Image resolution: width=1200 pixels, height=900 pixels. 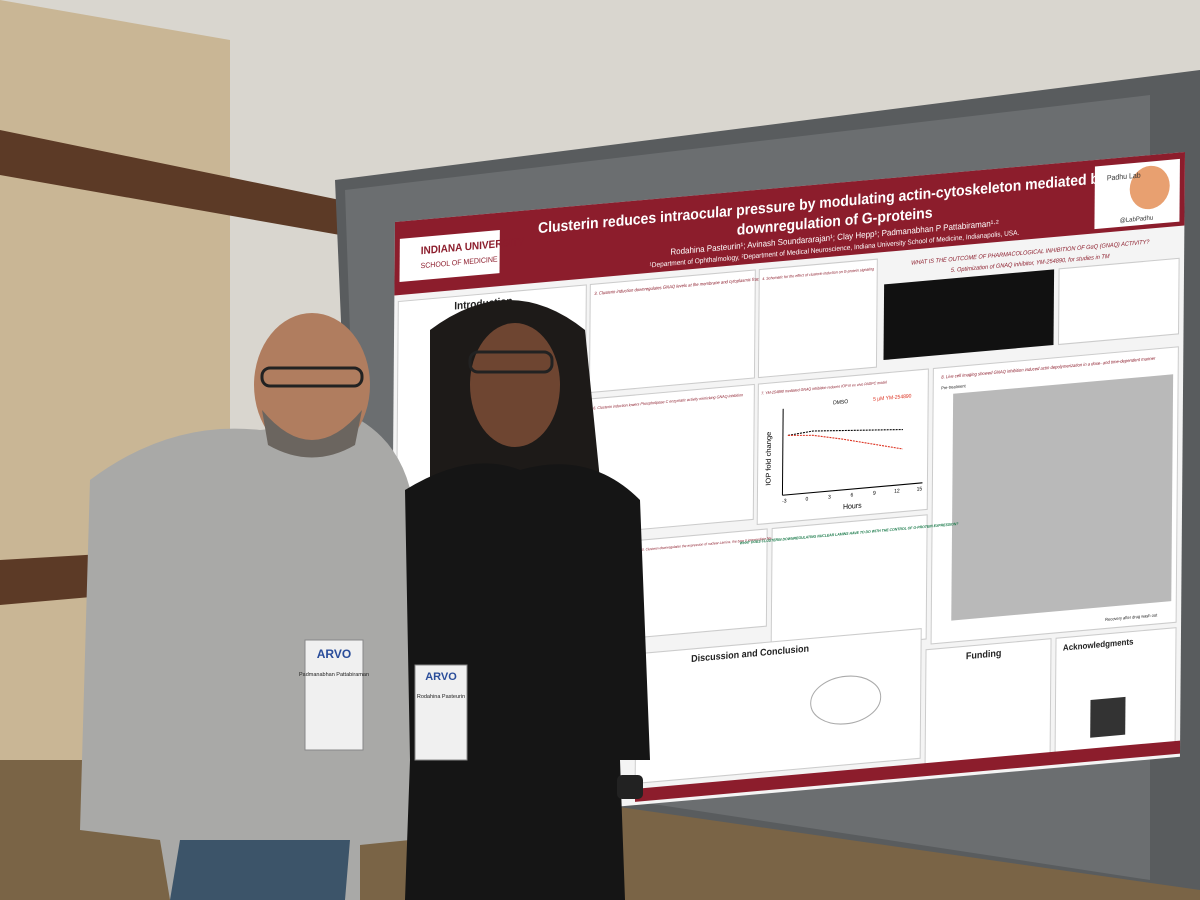 I want to click on graph-x-label: Hours, so click(x=852, y=505).